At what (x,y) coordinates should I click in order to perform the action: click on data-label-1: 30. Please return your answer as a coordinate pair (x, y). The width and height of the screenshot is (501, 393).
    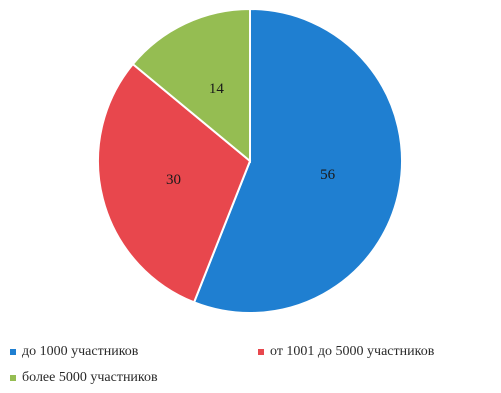
    Looking at the image, I should click on (173, 180).